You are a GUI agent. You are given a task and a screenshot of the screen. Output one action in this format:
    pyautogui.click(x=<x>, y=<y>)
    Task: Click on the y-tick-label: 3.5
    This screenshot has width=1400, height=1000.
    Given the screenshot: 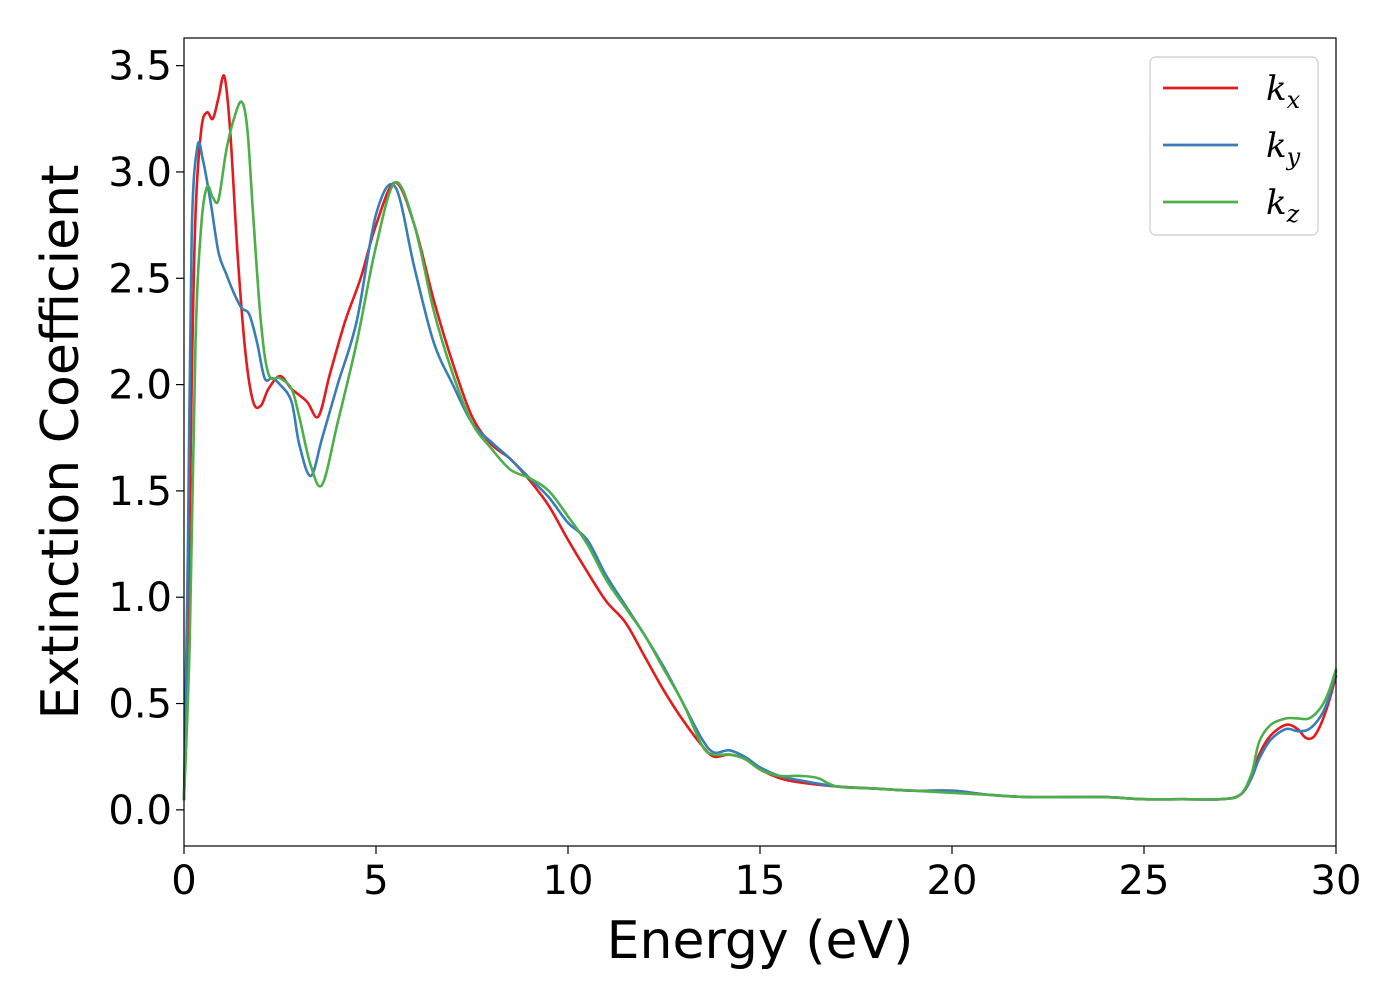 What is the action you would take?
    pyautogui.click(x=140, y=67)
    